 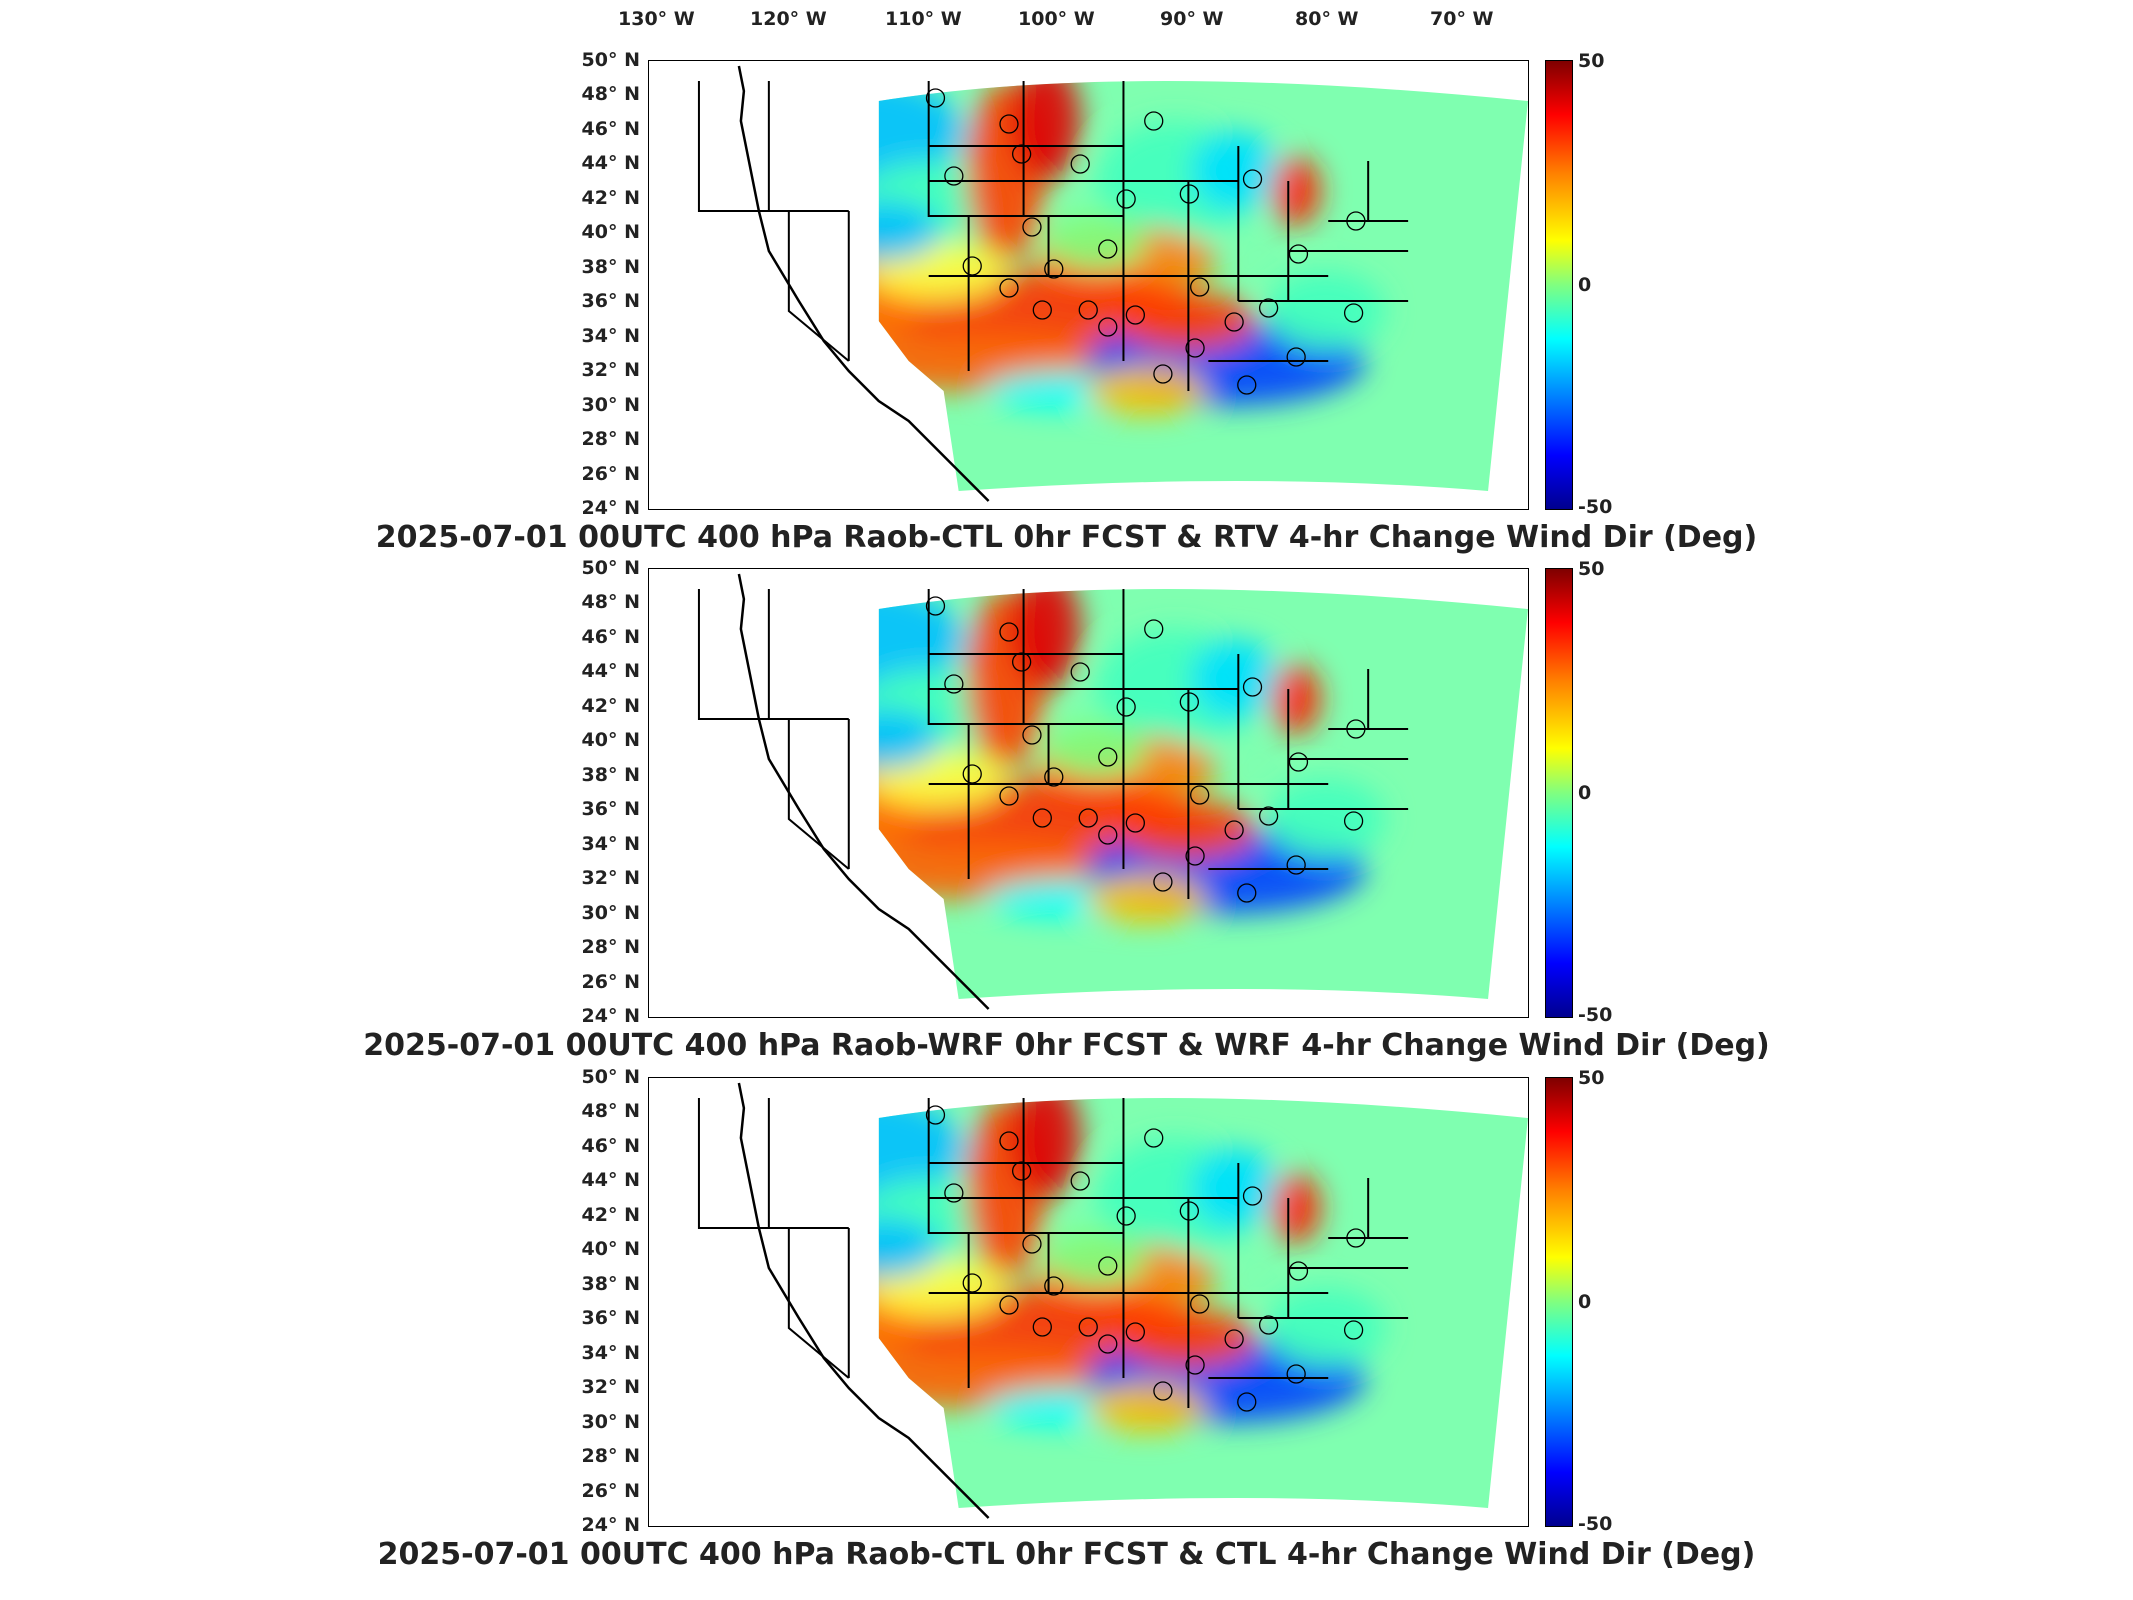 What do you see at coordinates (1192, 19) in the screenshot?
I see `lon-label: 90° W` at bounding box center [1192, 19].